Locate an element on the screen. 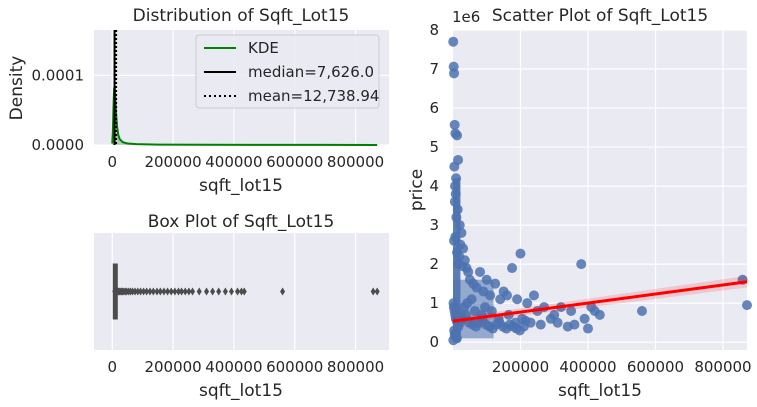 Image resolution: width=757 pixels, height=407 pixels. scatter-title: Scatter Plot of Sqft_Lot15 is located at coordinates (600, 16).